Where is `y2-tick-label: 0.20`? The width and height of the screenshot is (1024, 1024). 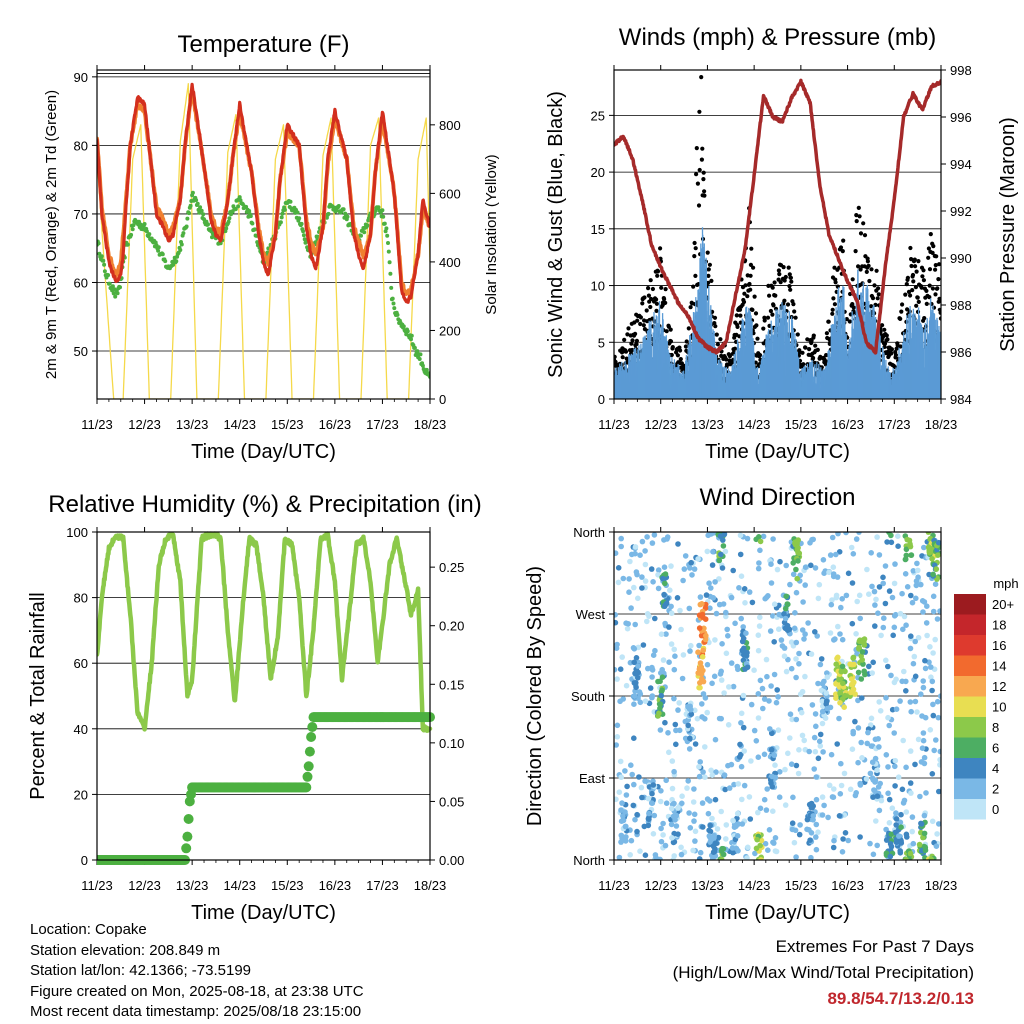
y2-tick-label: 0.20 is located at coordinates (451, 626).